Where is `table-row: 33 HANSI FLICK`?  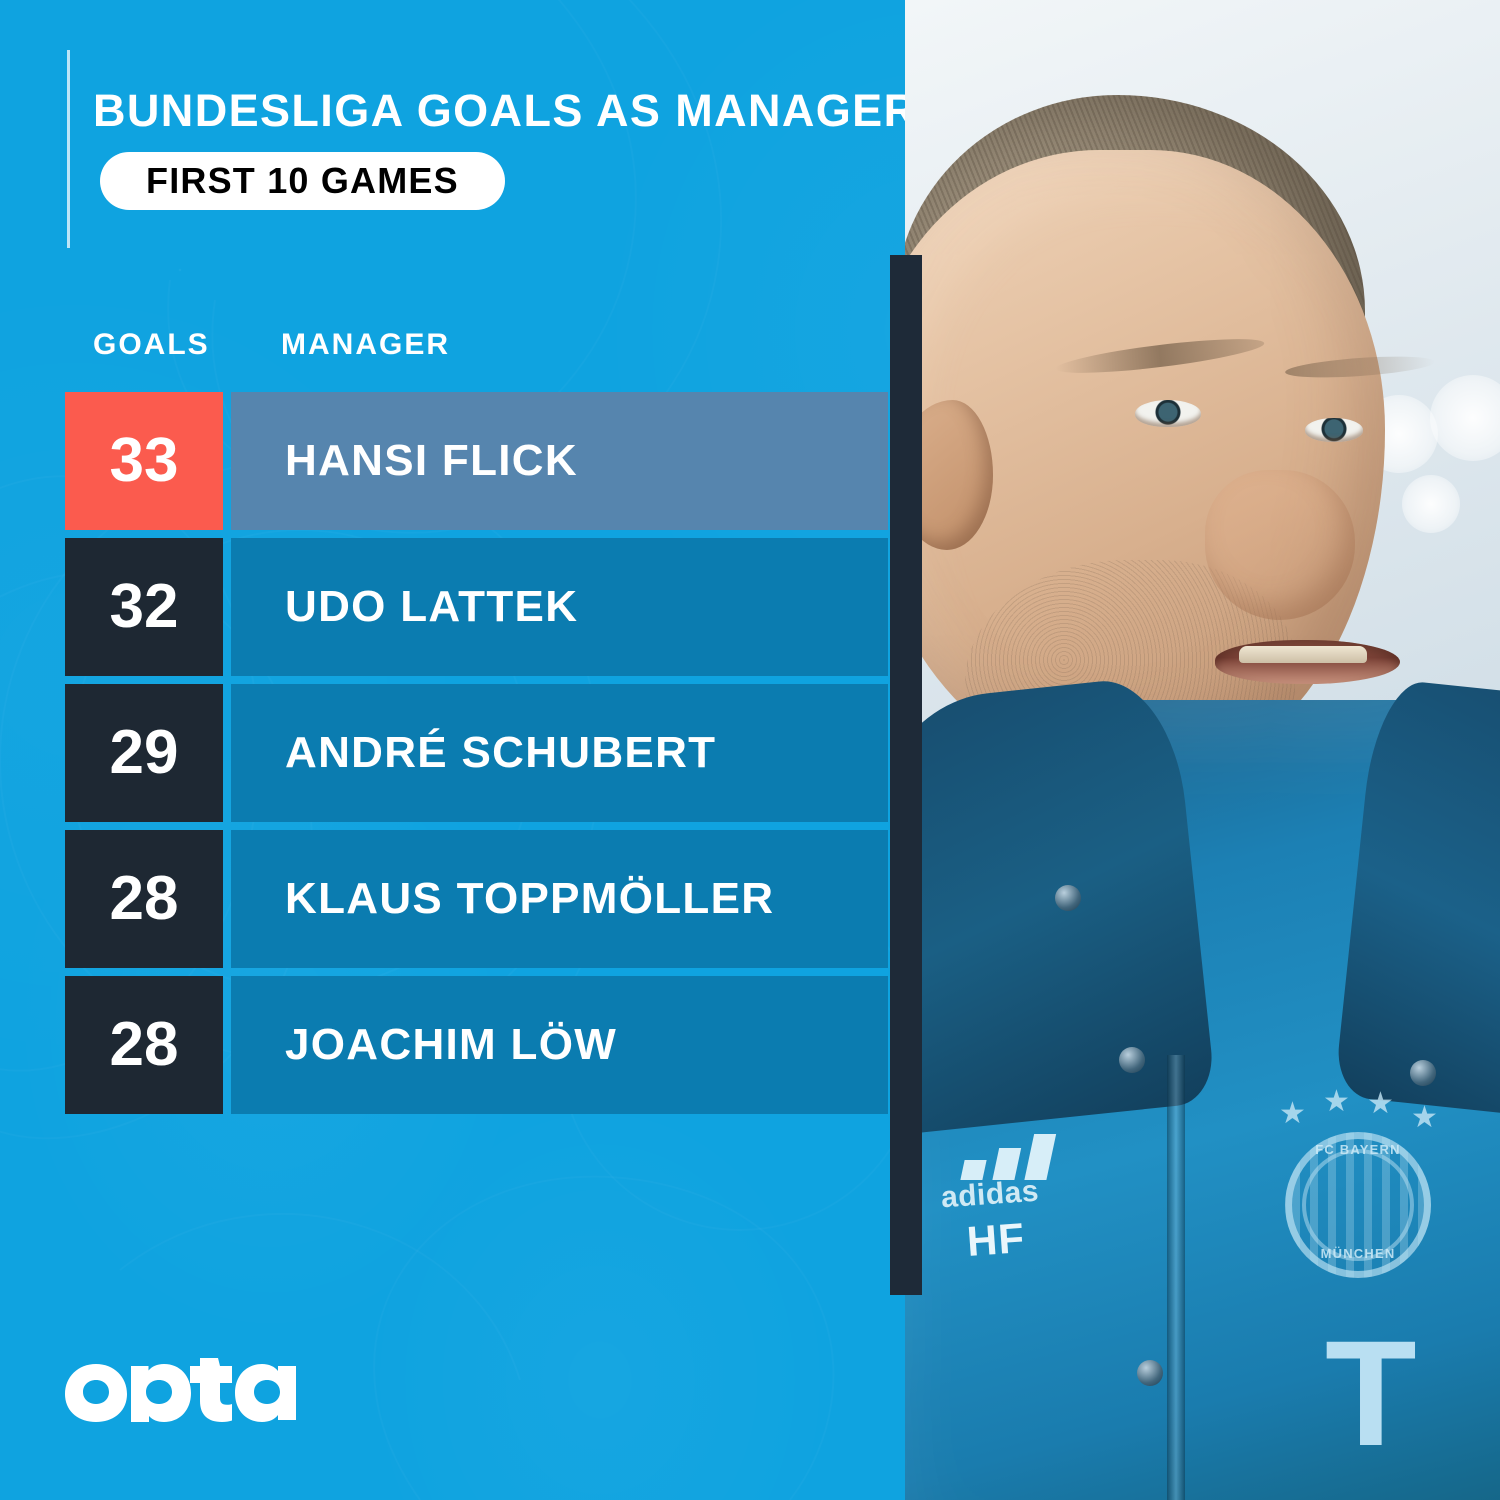
table-row: 33 HANSI FLICK is located at coordinates (452, 461).